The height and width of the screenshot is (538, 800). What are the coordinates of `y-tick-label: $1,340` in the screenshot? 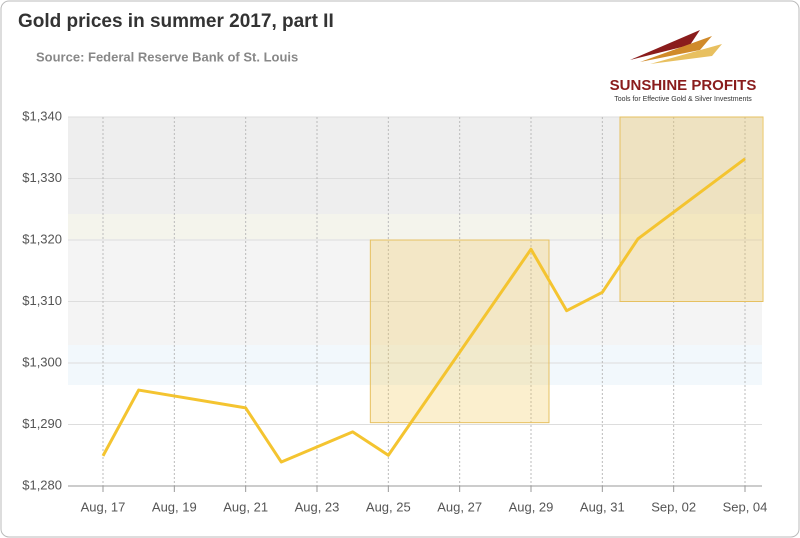 It's located at (42, 115).